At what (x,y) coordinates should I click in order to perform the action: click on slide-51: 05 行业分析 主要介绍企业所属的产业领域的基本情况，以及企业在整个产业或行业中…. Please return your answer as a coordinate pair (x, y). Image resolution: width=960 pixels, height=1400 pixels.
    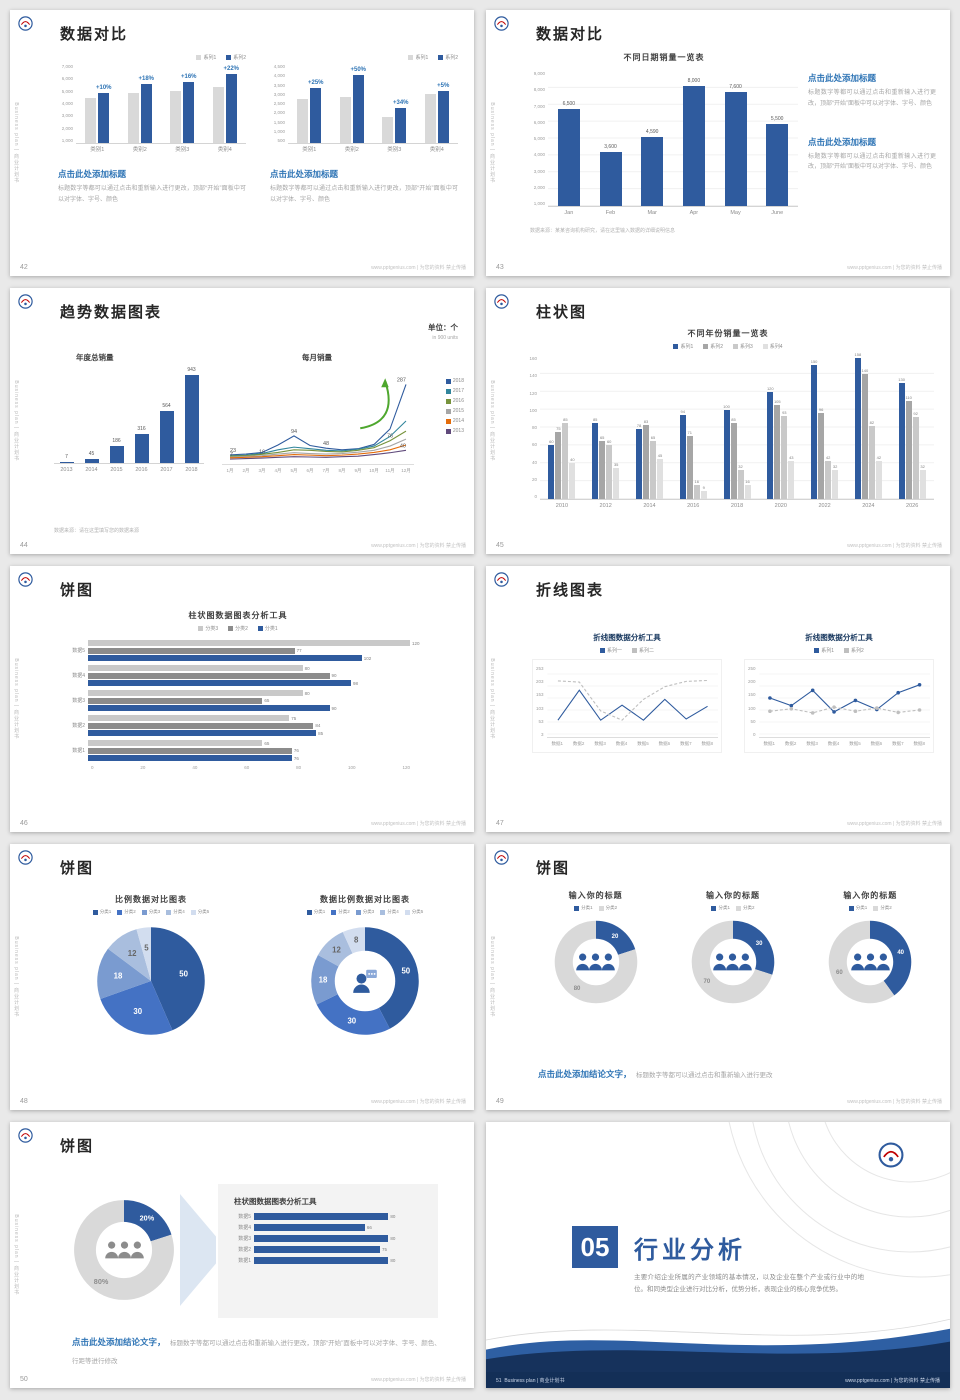
    Looking at the image, I should click on (718, 1255).